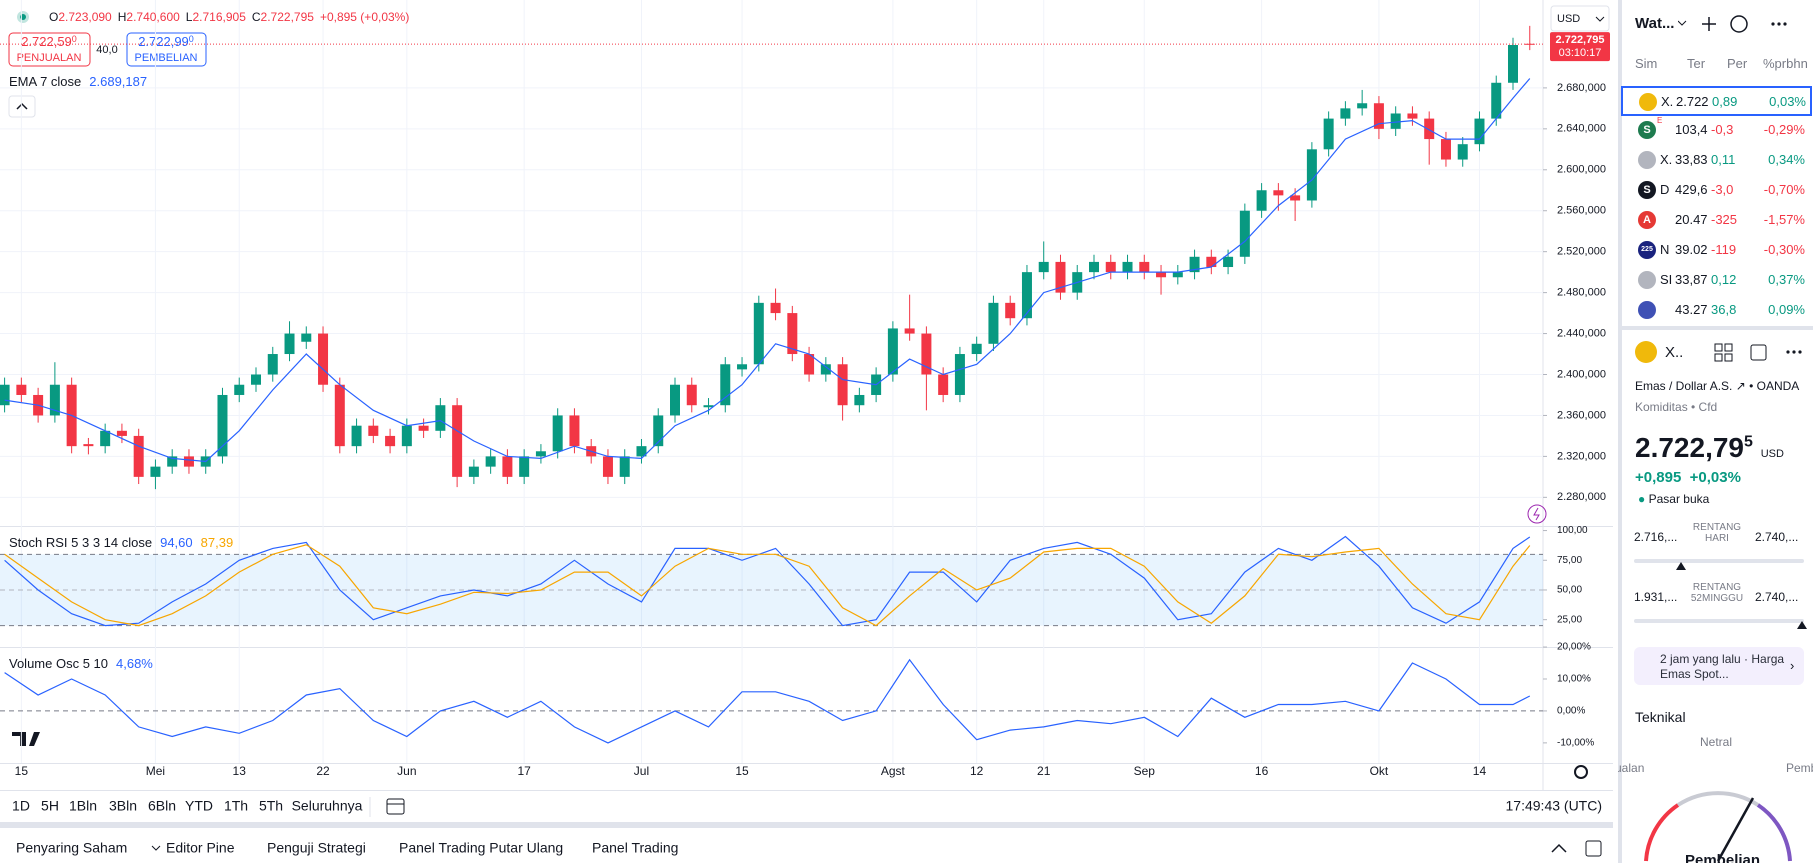  I want to click on sell-price: 2.722,590, so click(49, 41).